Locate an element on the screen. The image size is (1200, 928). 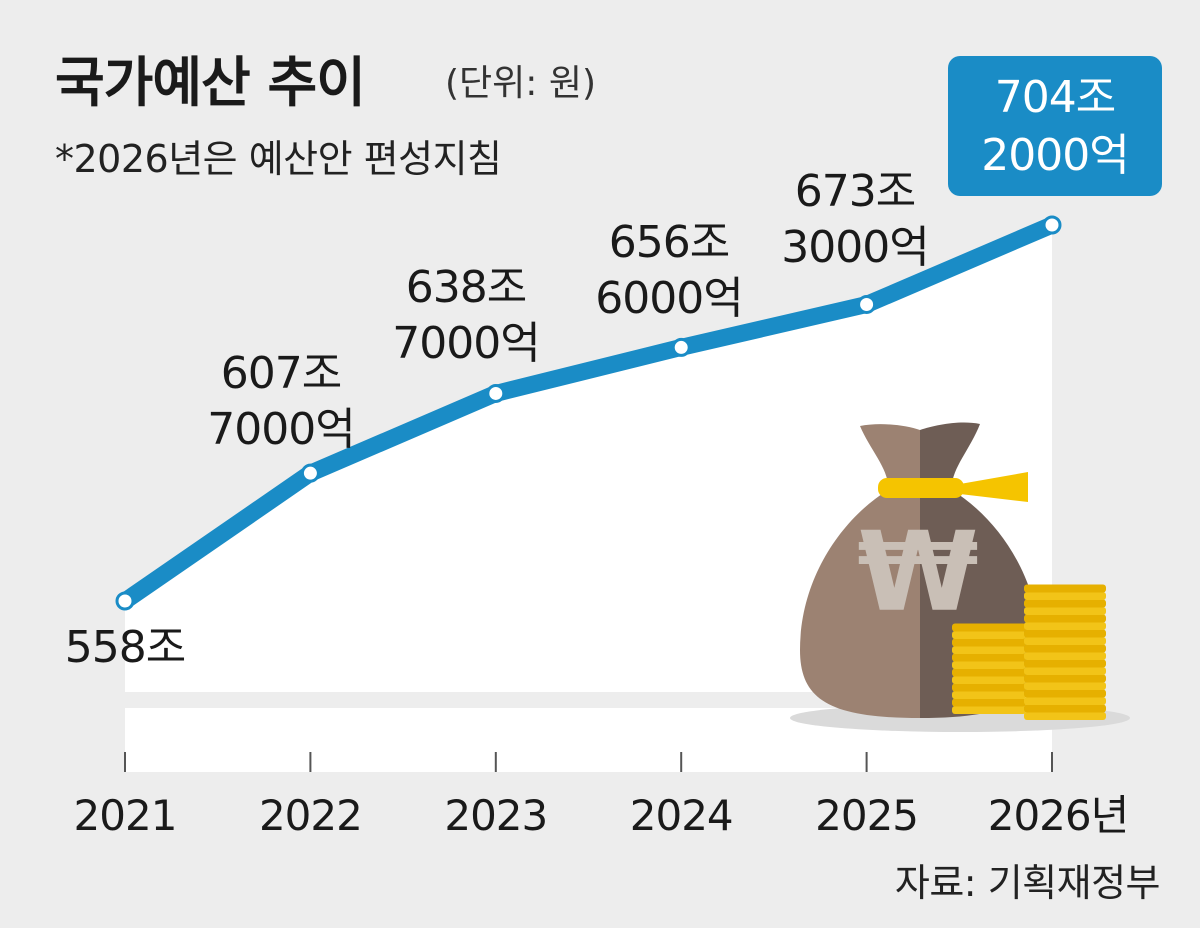
highlight-box is located at coordinates (1055, 126).